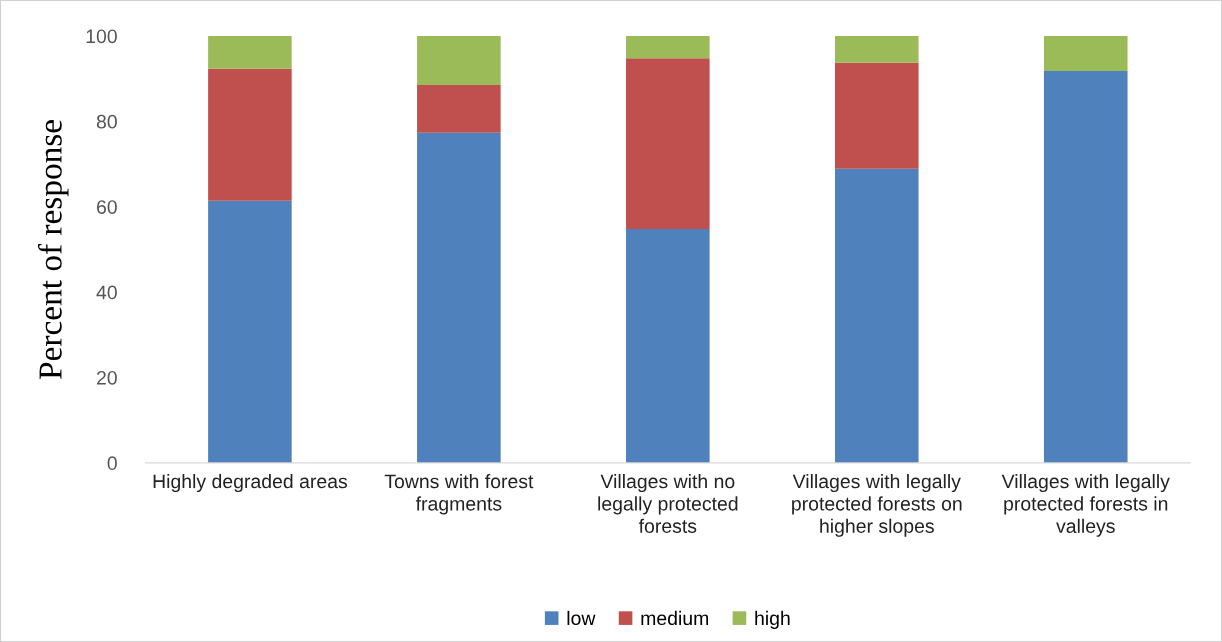 The image size is (1222, 642). I want to click on y-tick-label: 80, so click(106, 121).